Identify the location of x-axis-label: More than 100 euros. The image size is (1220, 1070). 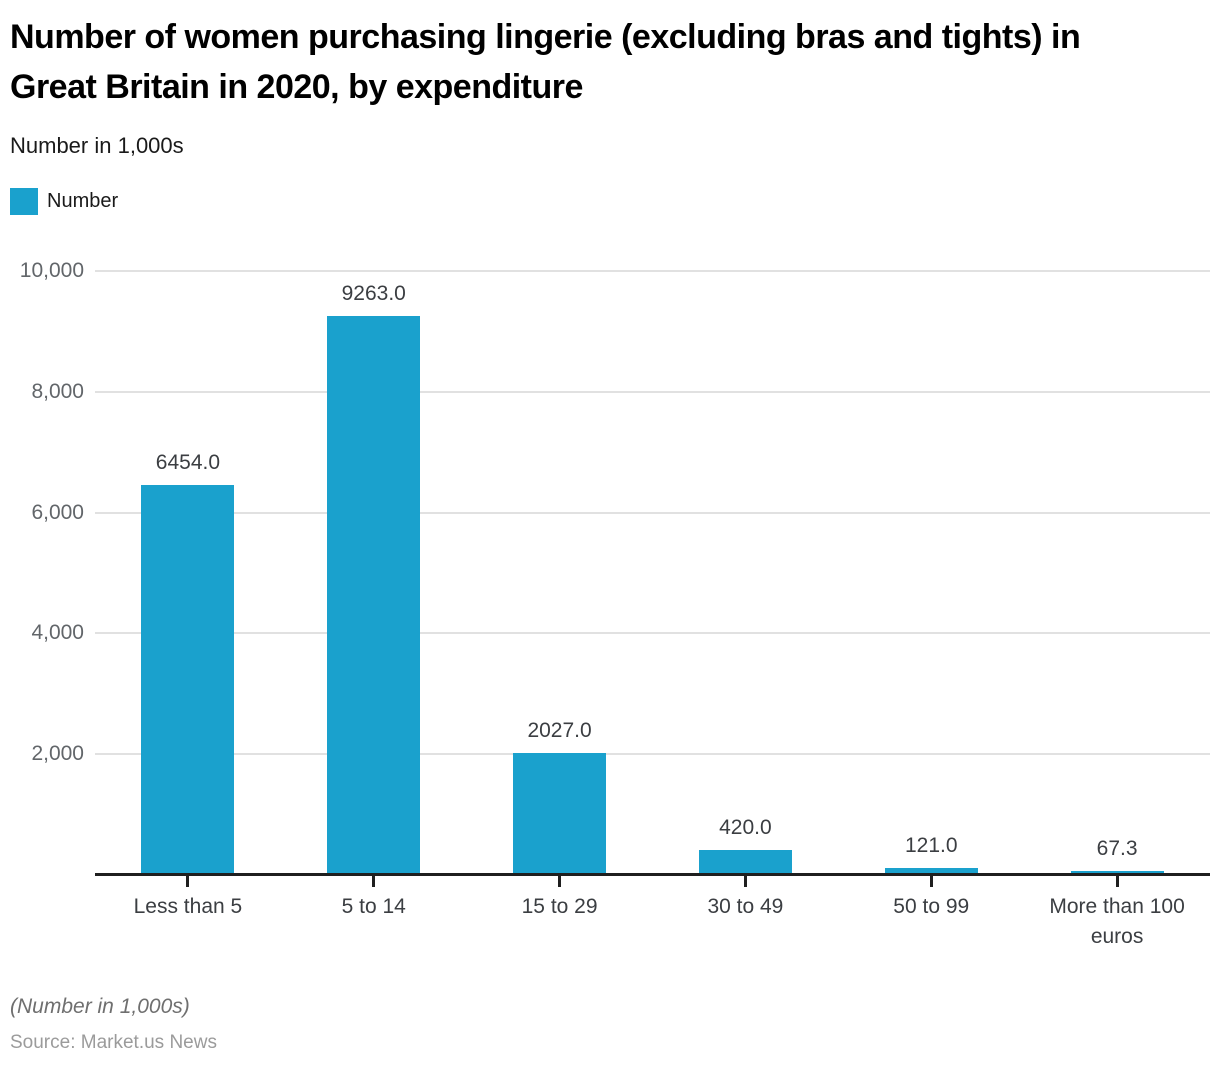
(1117, 921).